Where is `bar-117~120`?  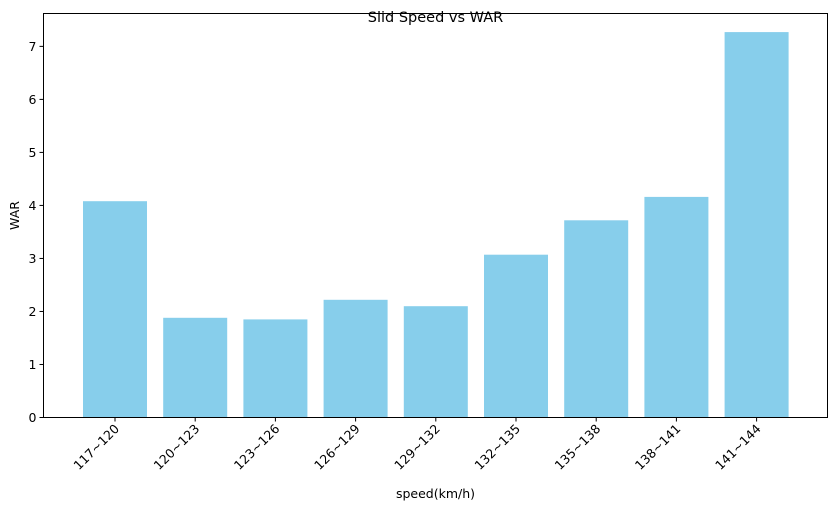 bar-117~120 is located at coordinates (115, 309).